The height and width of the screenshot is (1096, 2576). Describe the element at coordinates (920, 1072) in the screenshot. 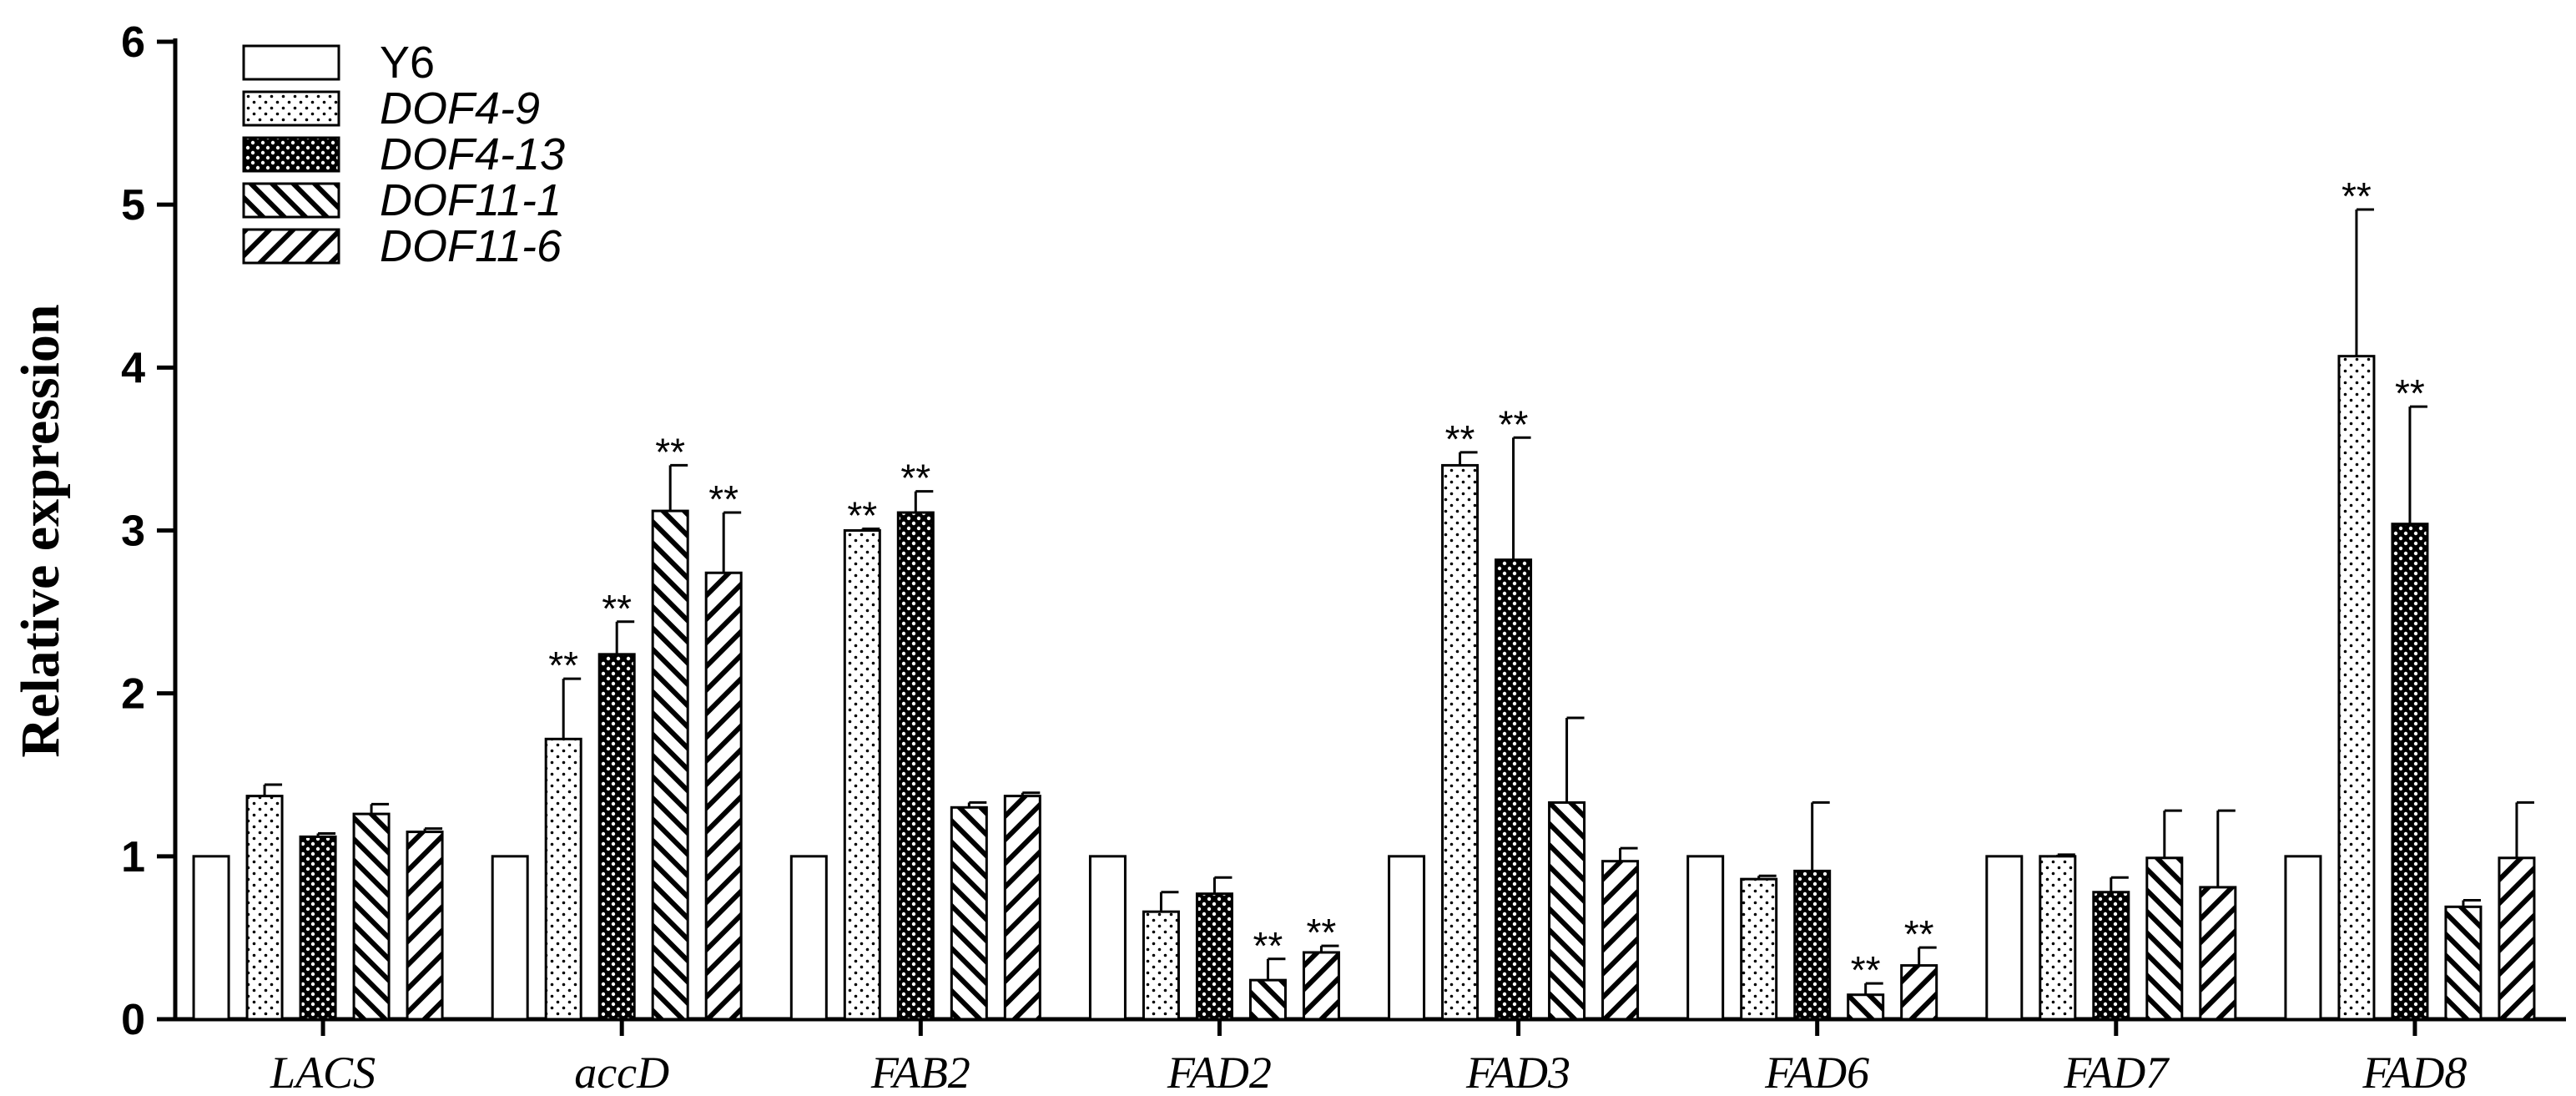

I see `x-tick-label: FAB2` at that location.